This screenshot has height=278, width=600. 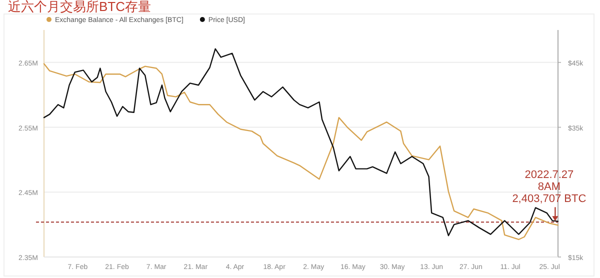 I want to click on annotation: 2022.7.27 8AM 2,403,707 BTC, so click(x=549, y=187).